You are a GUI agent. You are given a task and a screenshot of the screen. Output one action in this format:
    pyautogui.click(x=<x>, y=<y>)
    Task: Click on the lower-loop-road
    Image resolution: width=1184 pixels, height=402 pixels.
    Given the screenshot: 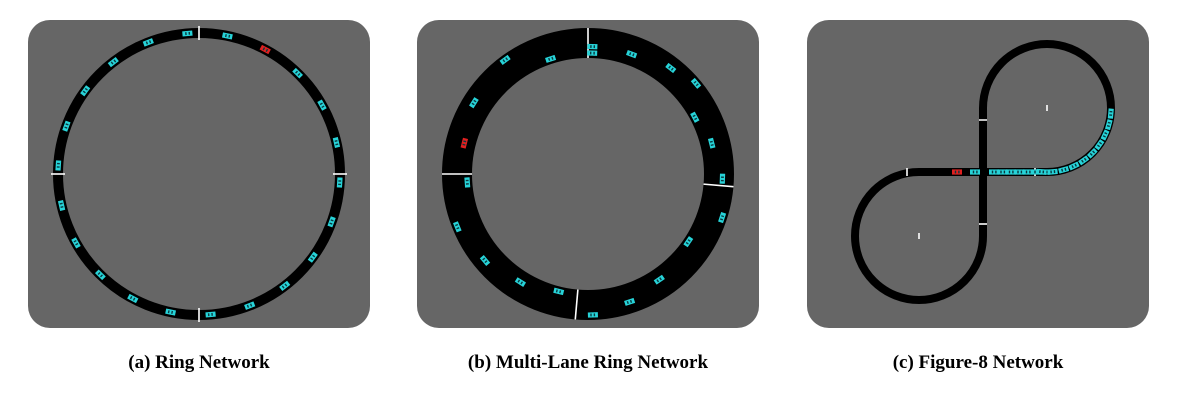 What is the action you would take?
    pyautogui.click(x=919, y=236)
    